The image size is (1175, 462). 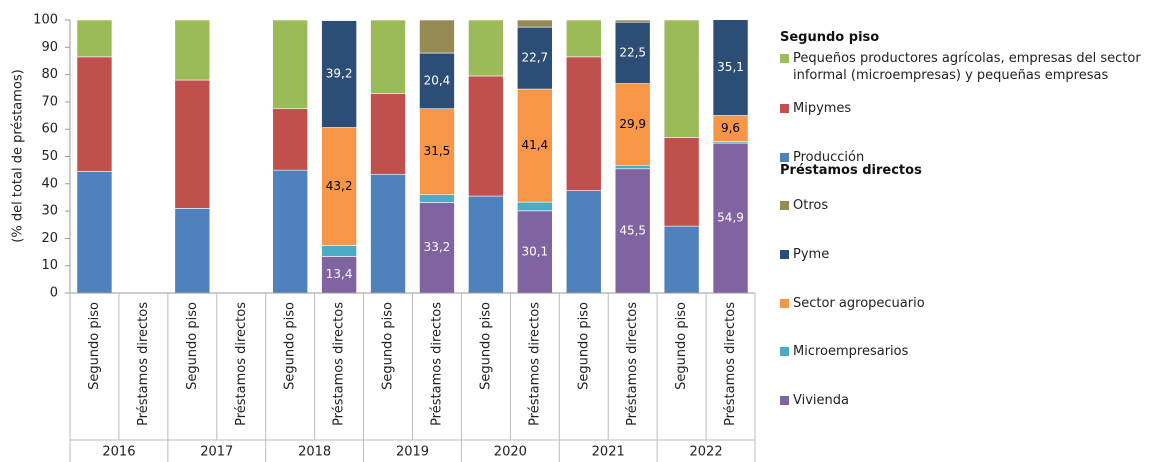 I want to click on value-label: 33,2, so click(x=437, y=247).